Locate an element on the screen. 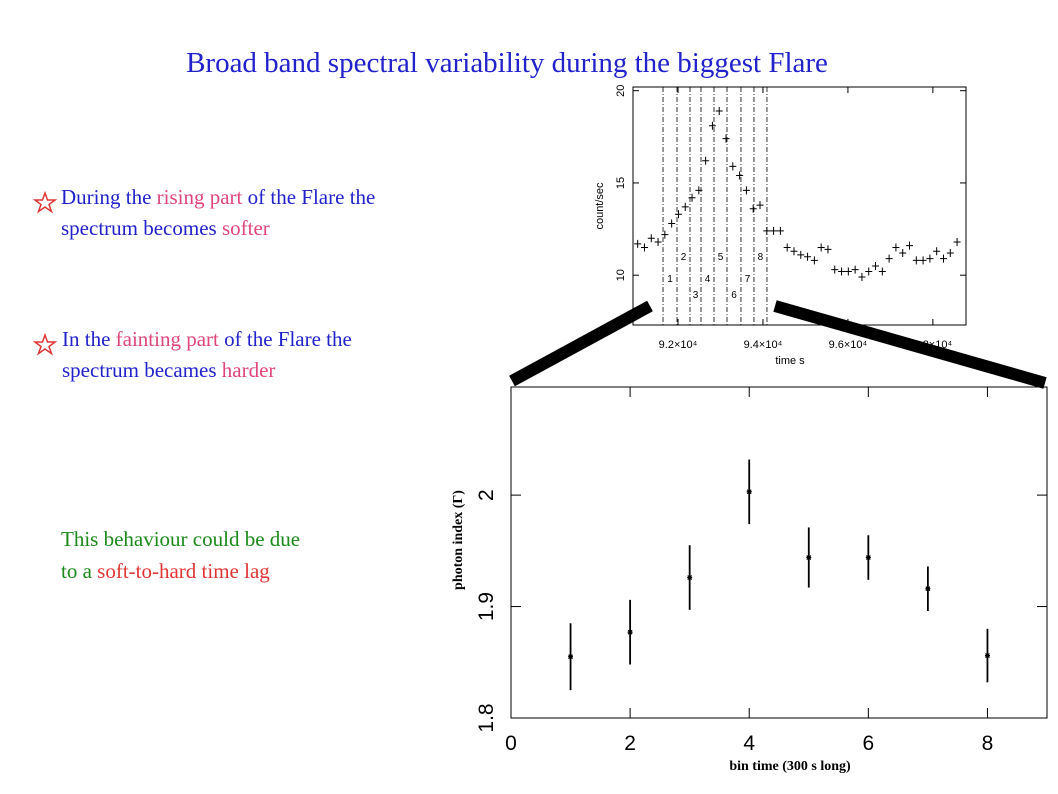 This screenshot has width=1058, height=794. text-line: spectrum becomes softer is located at coordinates (165, 228).